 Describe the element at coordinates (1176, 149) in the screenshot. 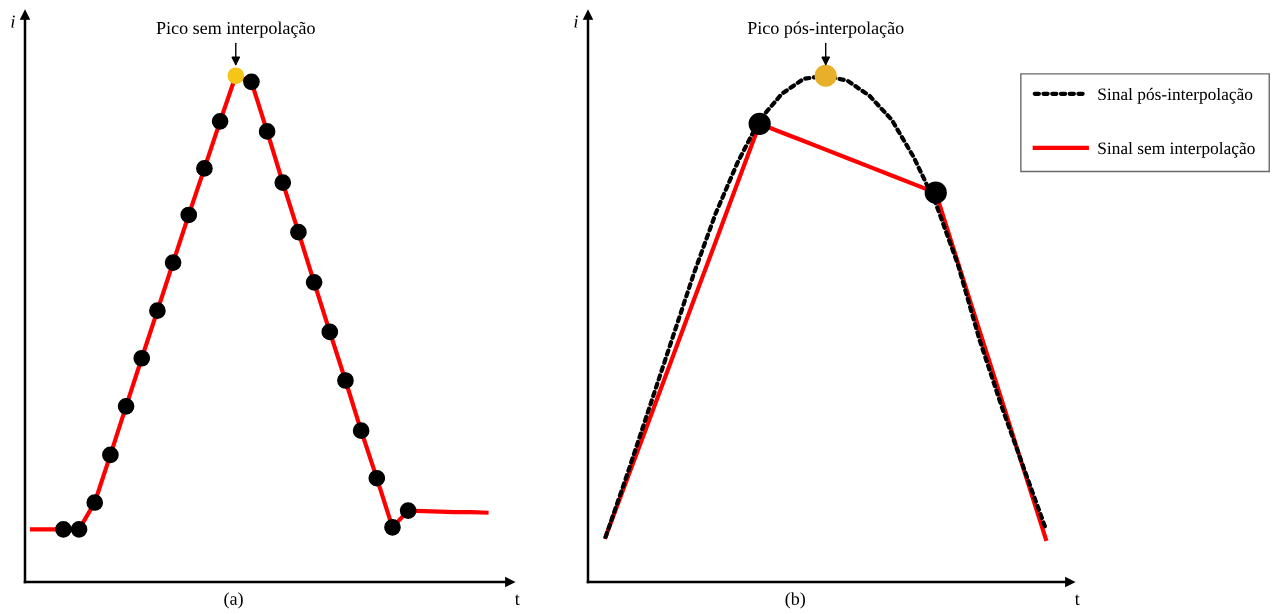

I see `legend-label: Sinal sem interpolação` at that location.